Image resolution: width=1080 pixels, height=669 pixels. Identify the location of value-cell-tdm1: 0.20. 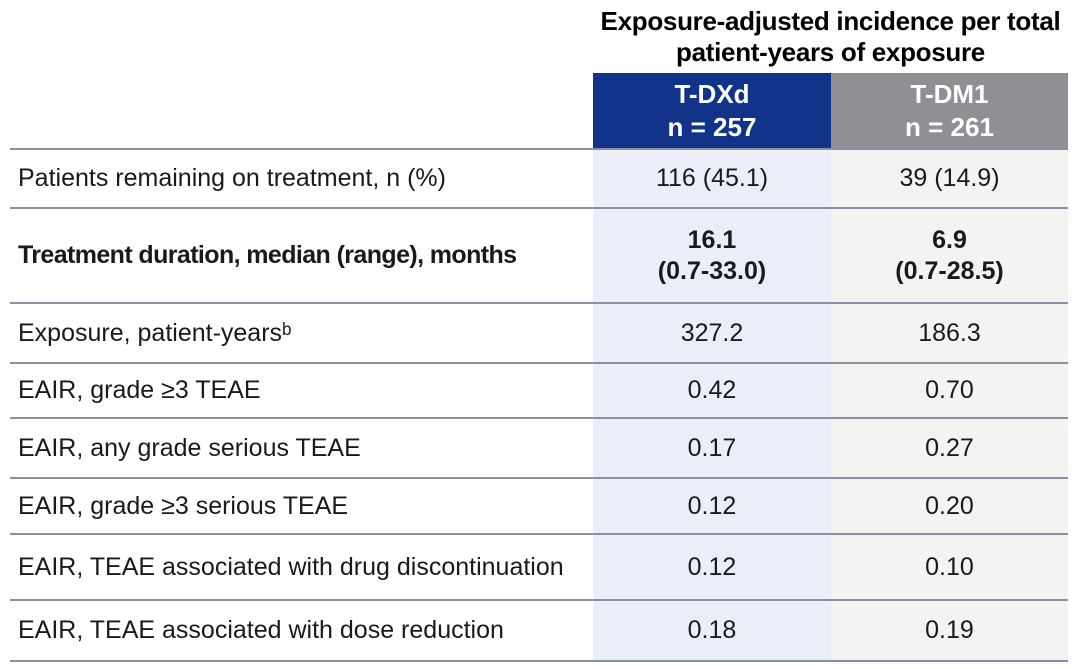
(949, 505).